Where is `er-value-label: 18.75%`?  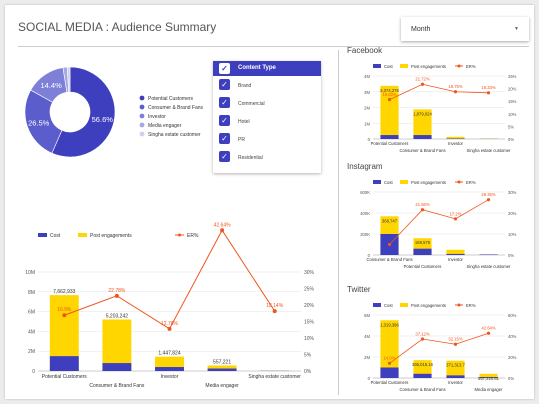 er-value-label: 18.75% is located at coordinates (455, 86).